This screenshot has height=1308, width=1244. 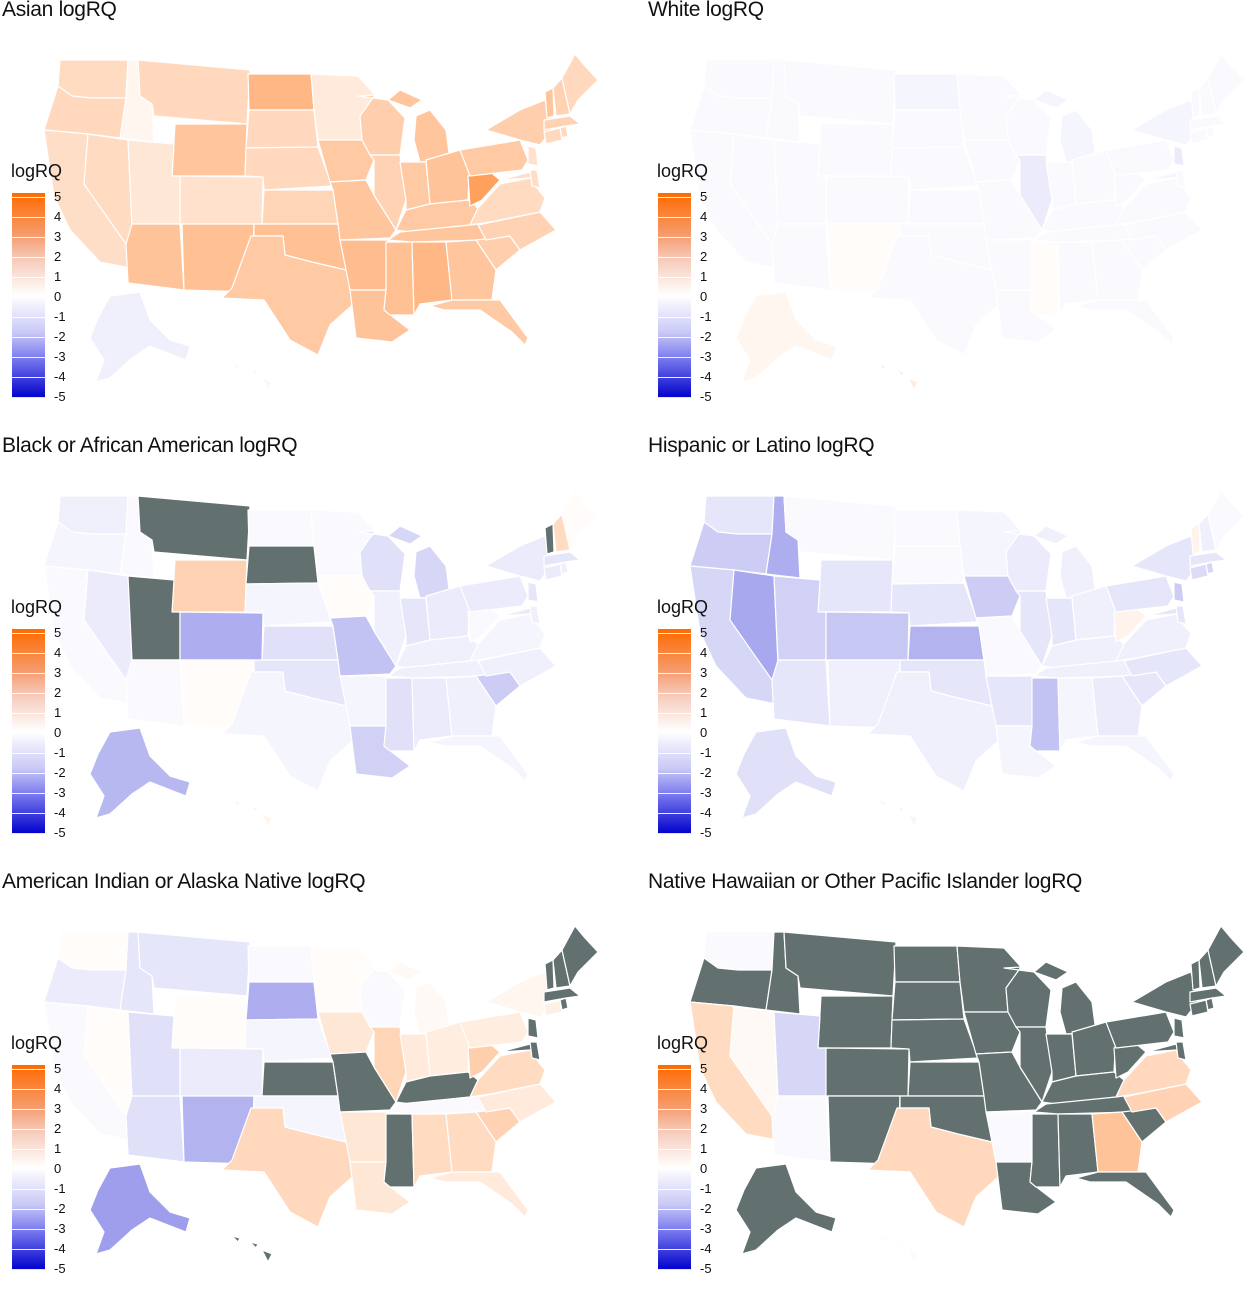 What do you see at coordinates (58, 672) in the screenshot?
I see `legend-label: 3` at bounding box center [58, 672].